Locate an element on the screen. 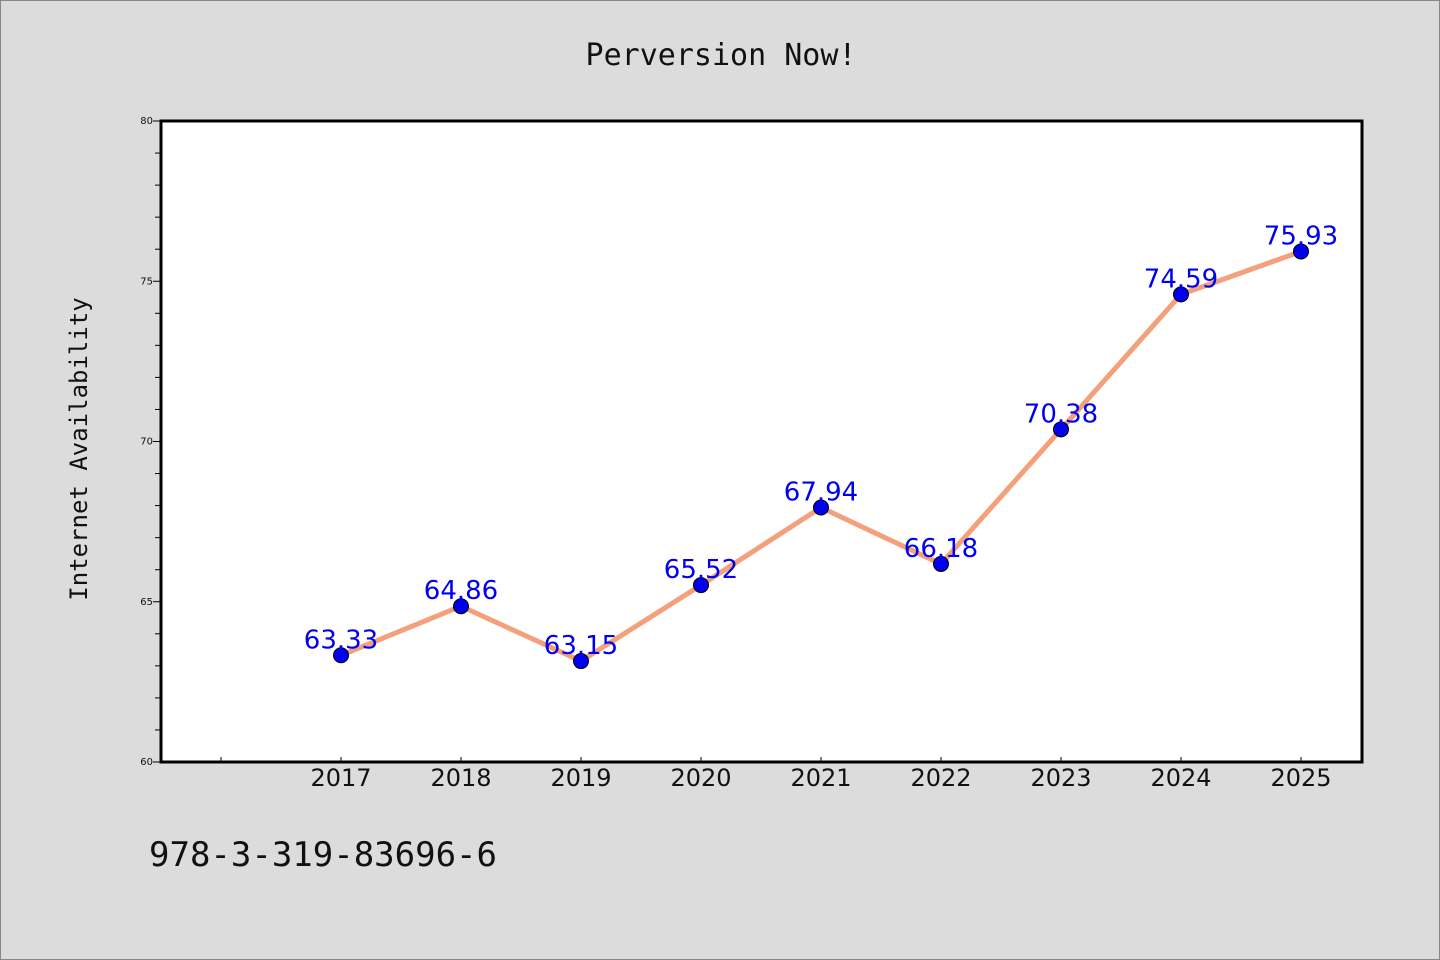 Image resolution: width=1440 pixels, height=960 pixels. y-axis-label: Internet Availability is located at coordinates (79, 448).